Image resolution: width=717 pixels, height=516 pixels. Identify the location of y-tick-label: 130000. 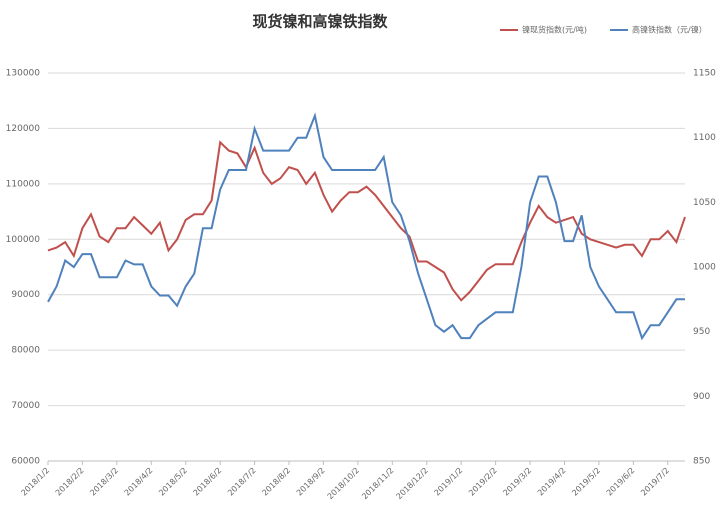
(23, 74).